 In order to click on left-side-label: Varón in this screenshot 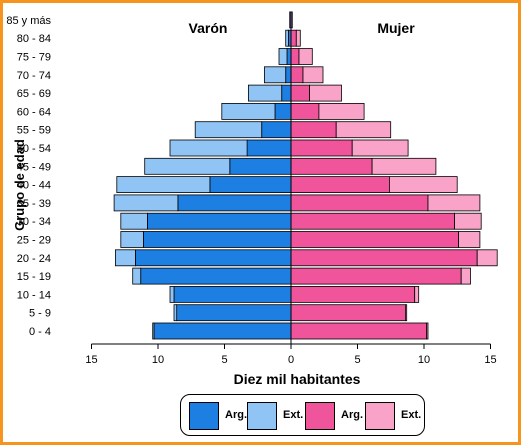, I will do `click(208, 28)`.